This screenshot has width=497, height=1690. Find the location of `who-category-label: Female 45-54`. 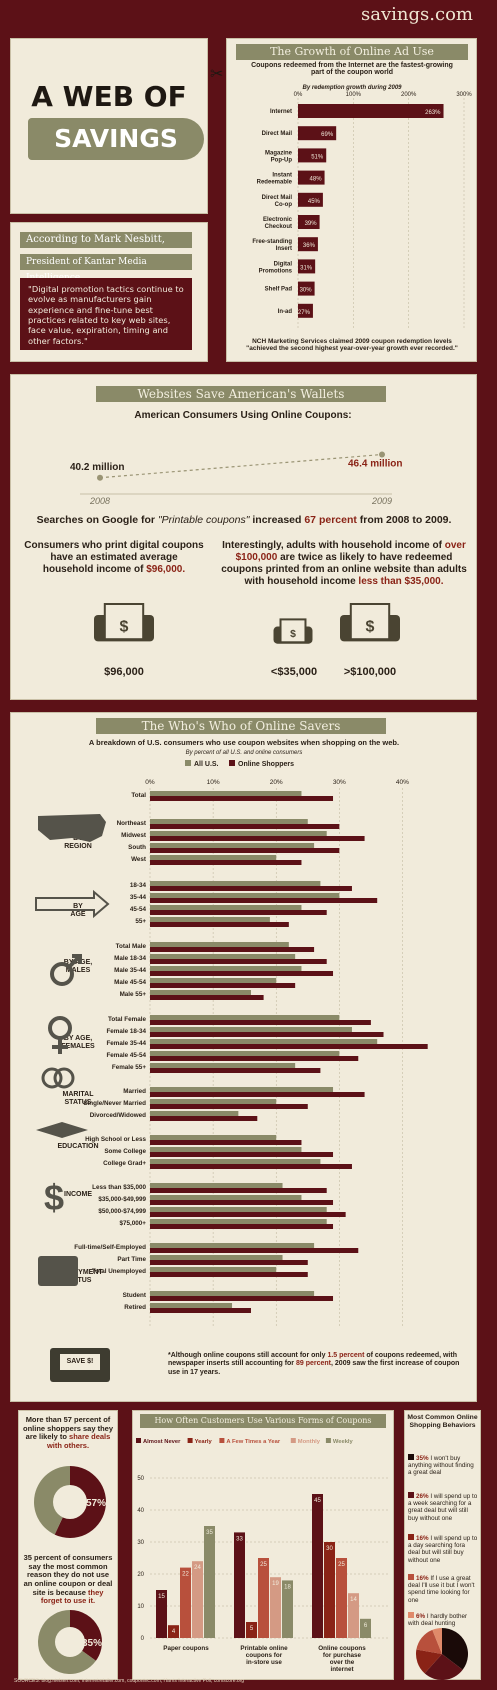

who-category-label: Female 45-54 is located at coordinates (126, 1055).